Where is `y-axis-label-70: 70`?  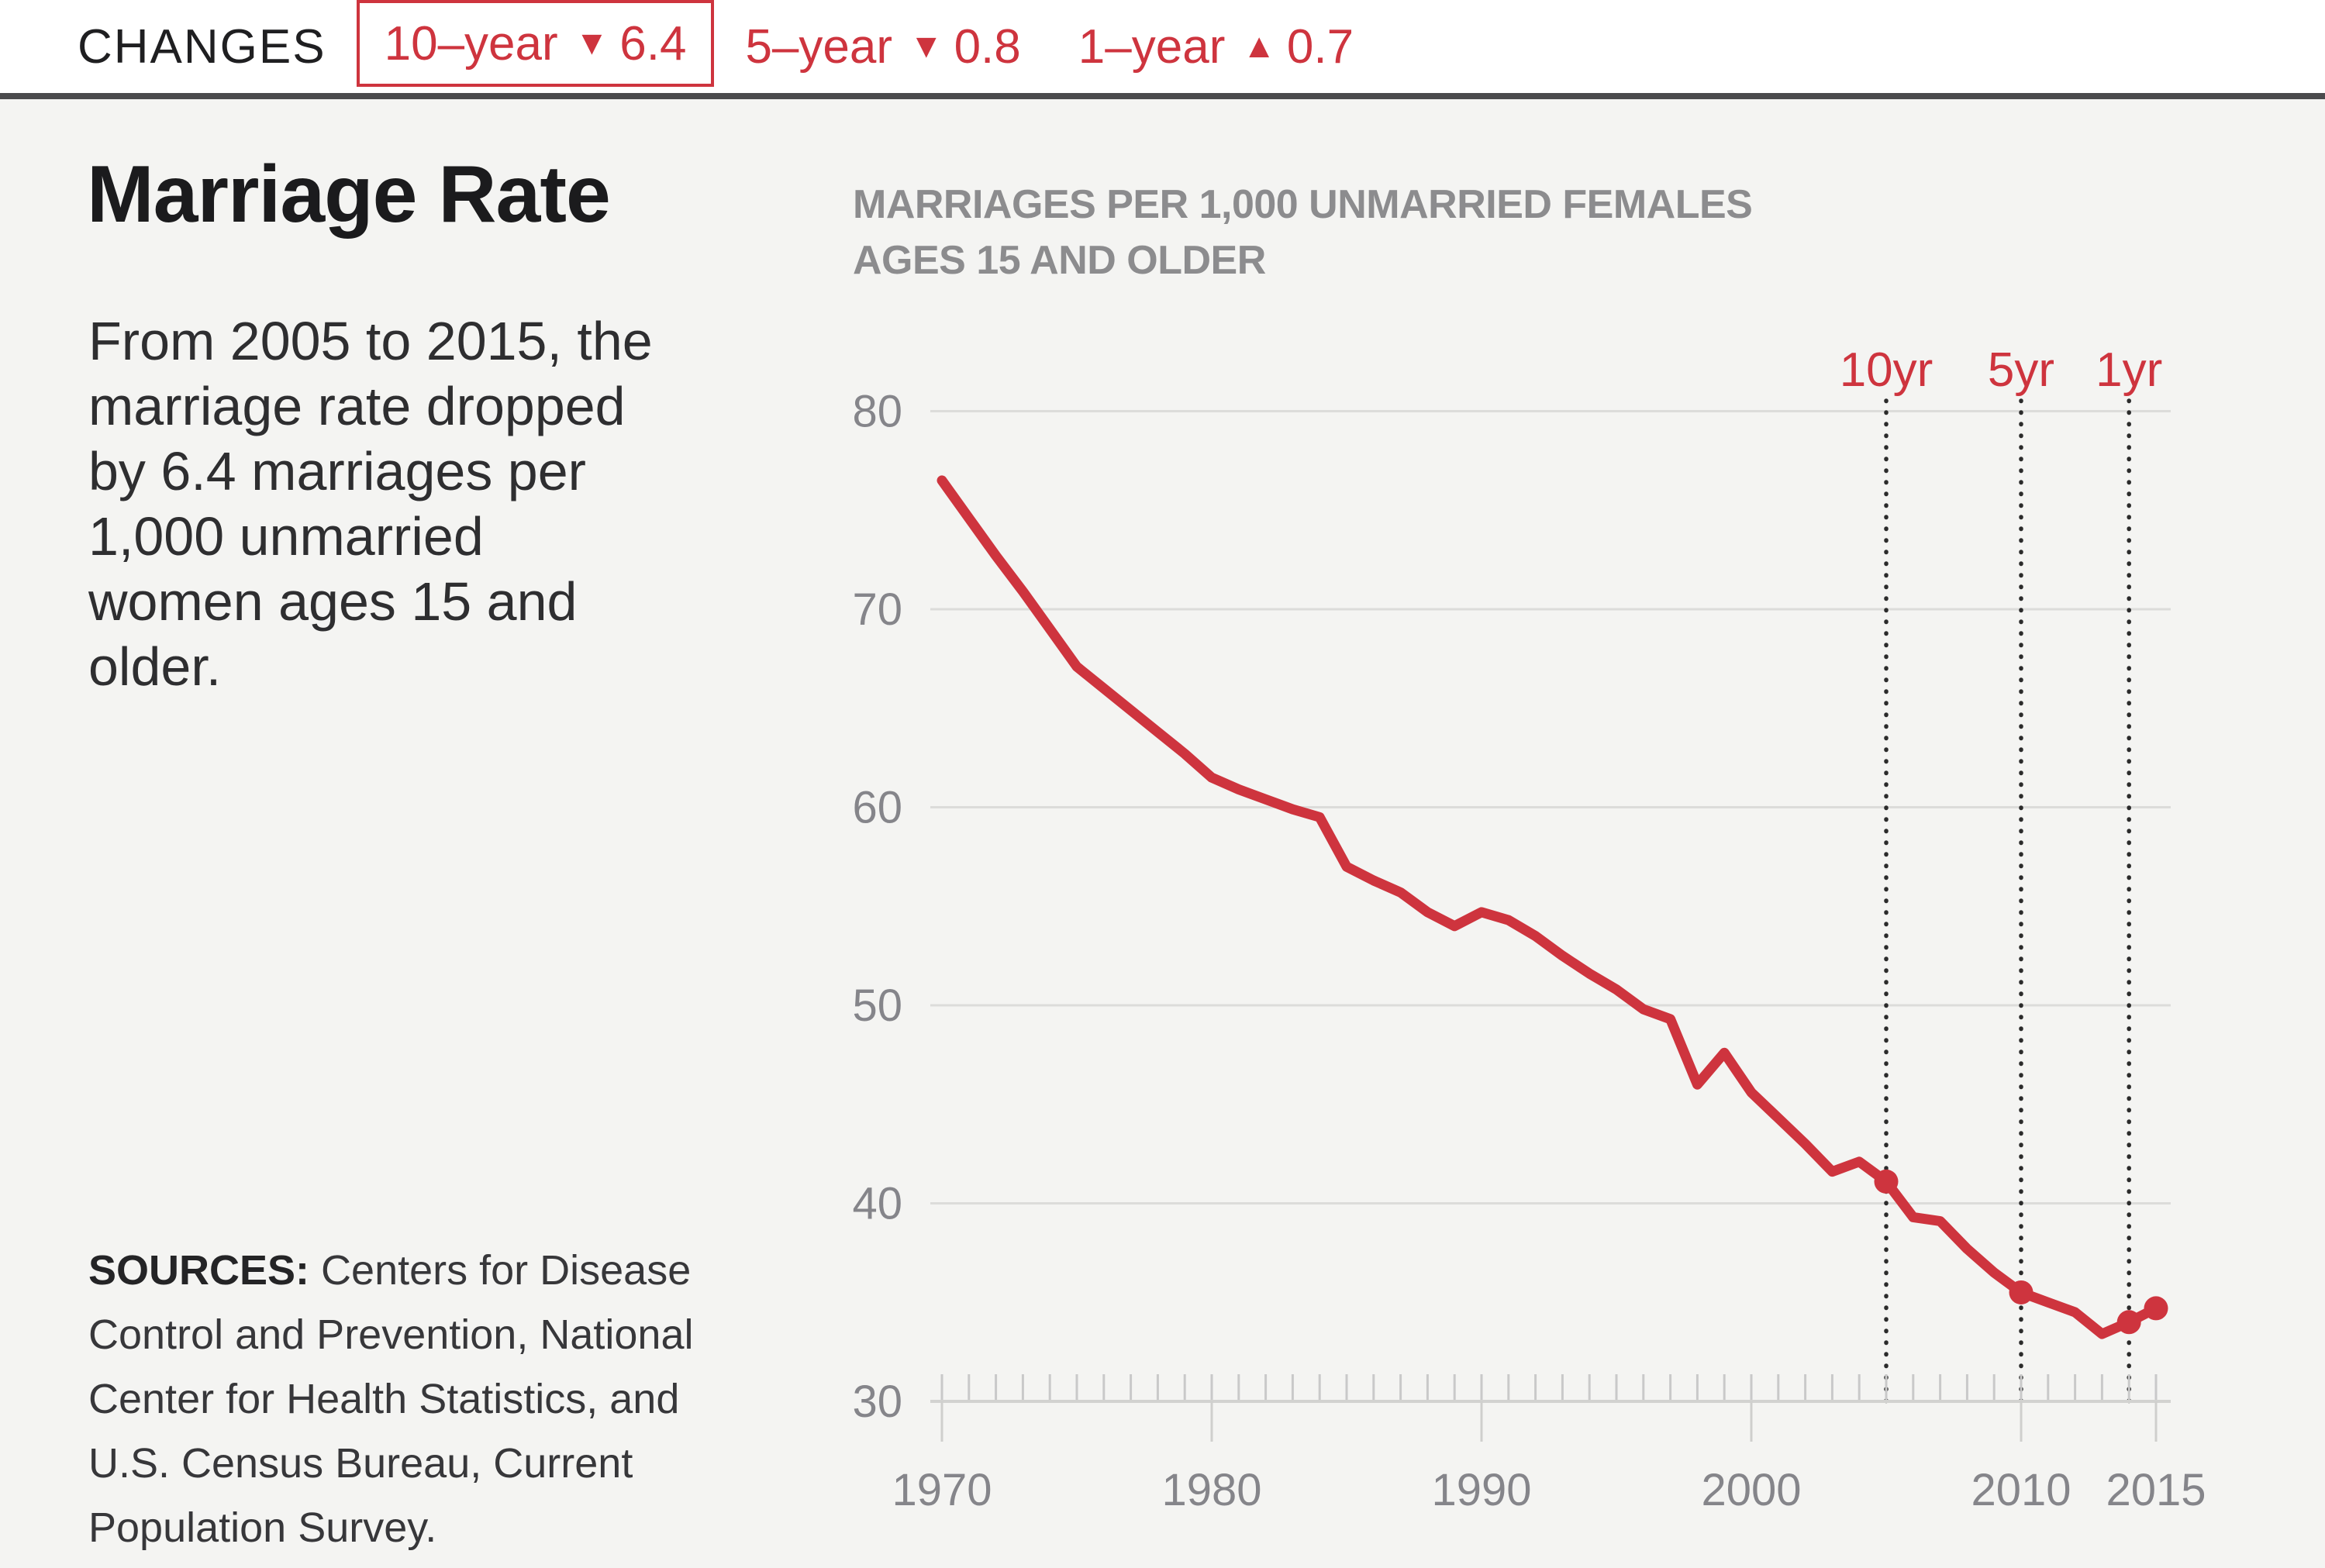
y-axis-label-70: 70 is located at coordinates (877, 609).